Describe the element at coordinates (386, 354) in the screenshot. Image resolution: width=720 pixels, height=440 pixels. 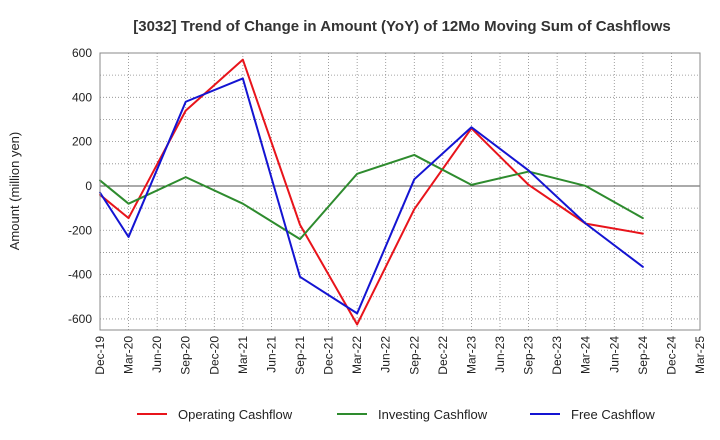
I see `x-tick-label: Jun-22` at that location.